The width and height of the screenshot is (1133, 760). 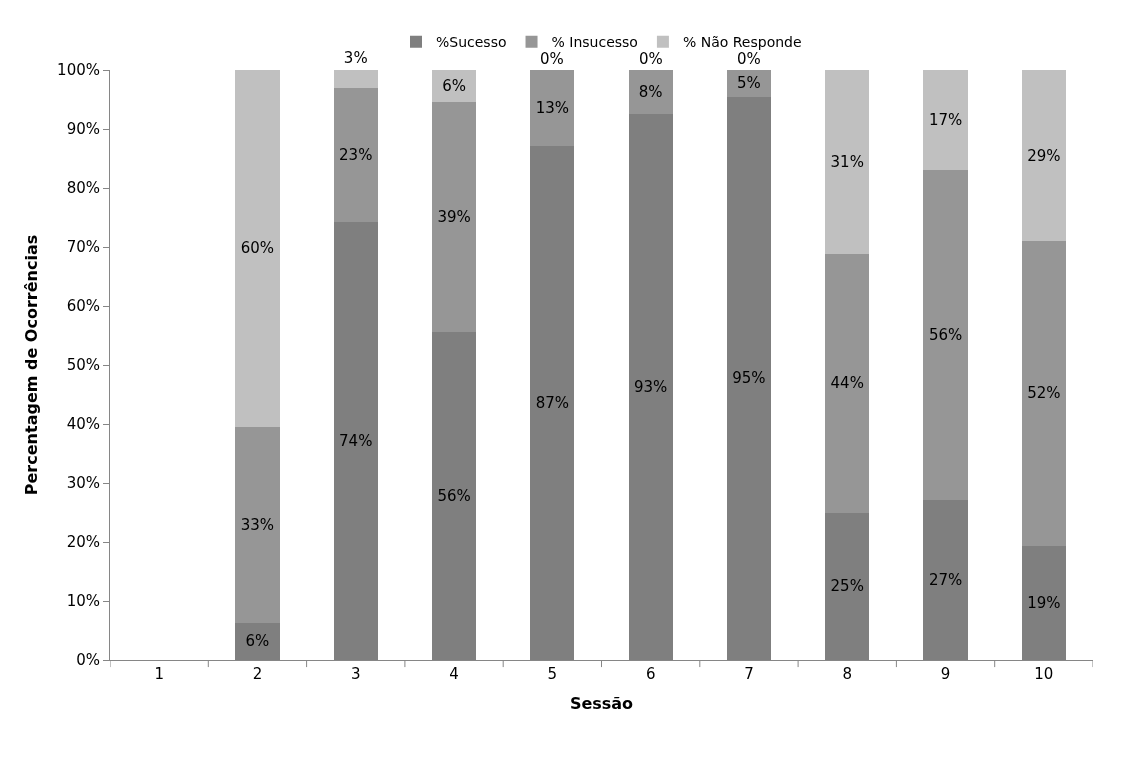 I want to click on data-label: 23%, so click(x=356, y=154).